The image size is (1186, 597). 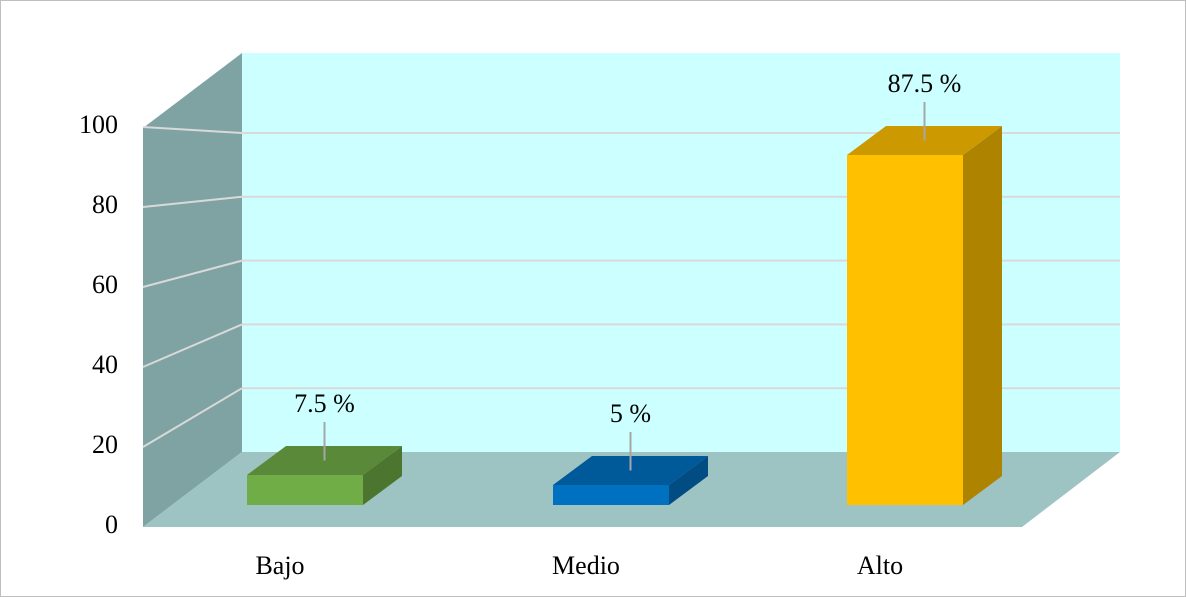 I want to click on x-tick-label: Alto, so click(x=880, y=565).